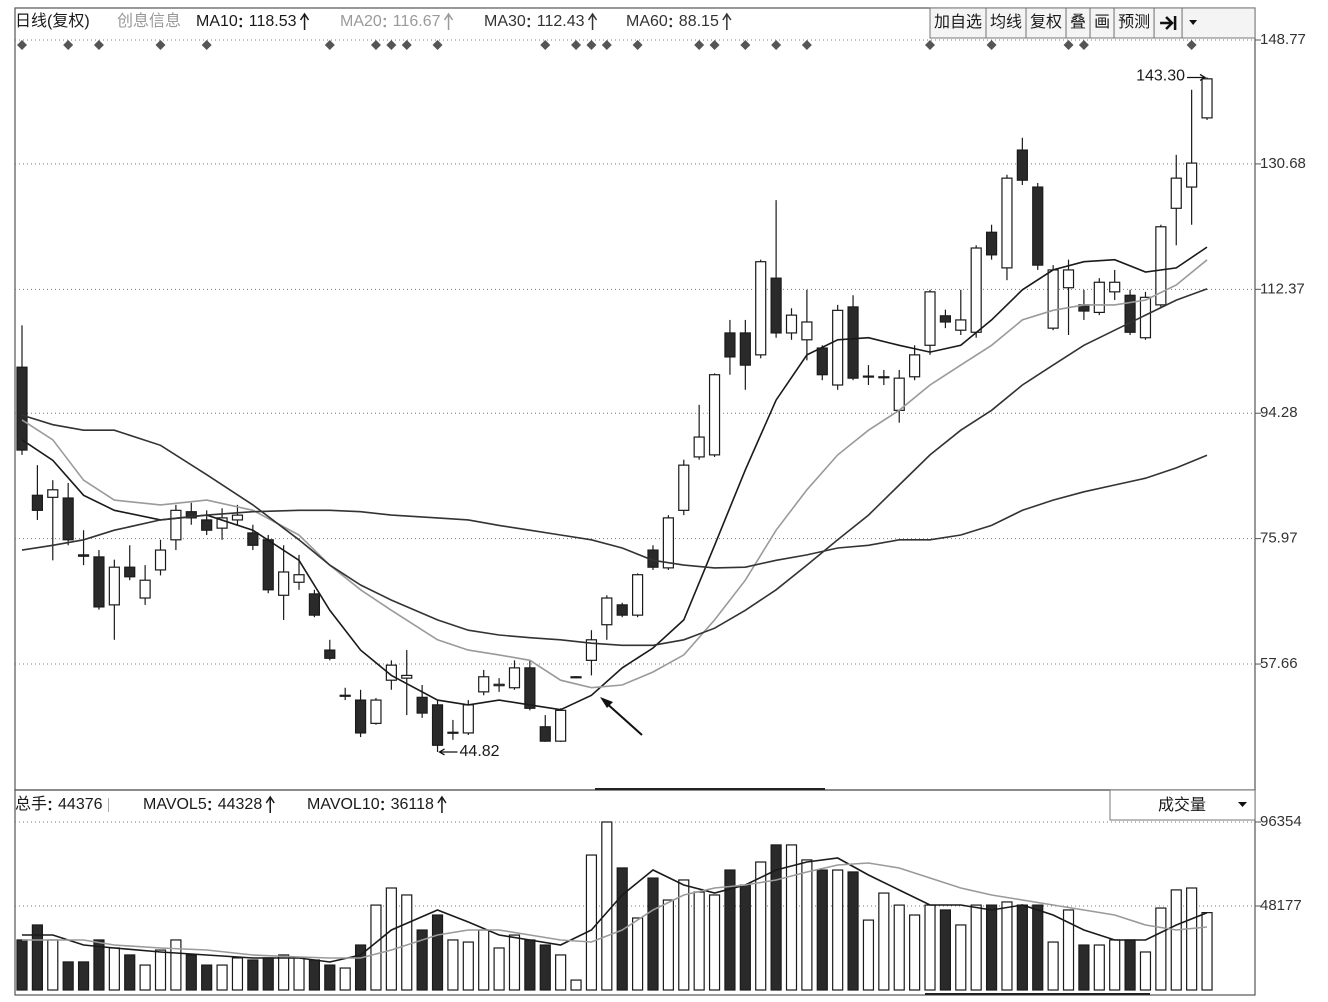 The height and width of the screenshot is (1002, 1328). What do you see at coordinates (480, 751) in the screenshot?
I see `low-label: 44.82` at bounding box center [480, 751].